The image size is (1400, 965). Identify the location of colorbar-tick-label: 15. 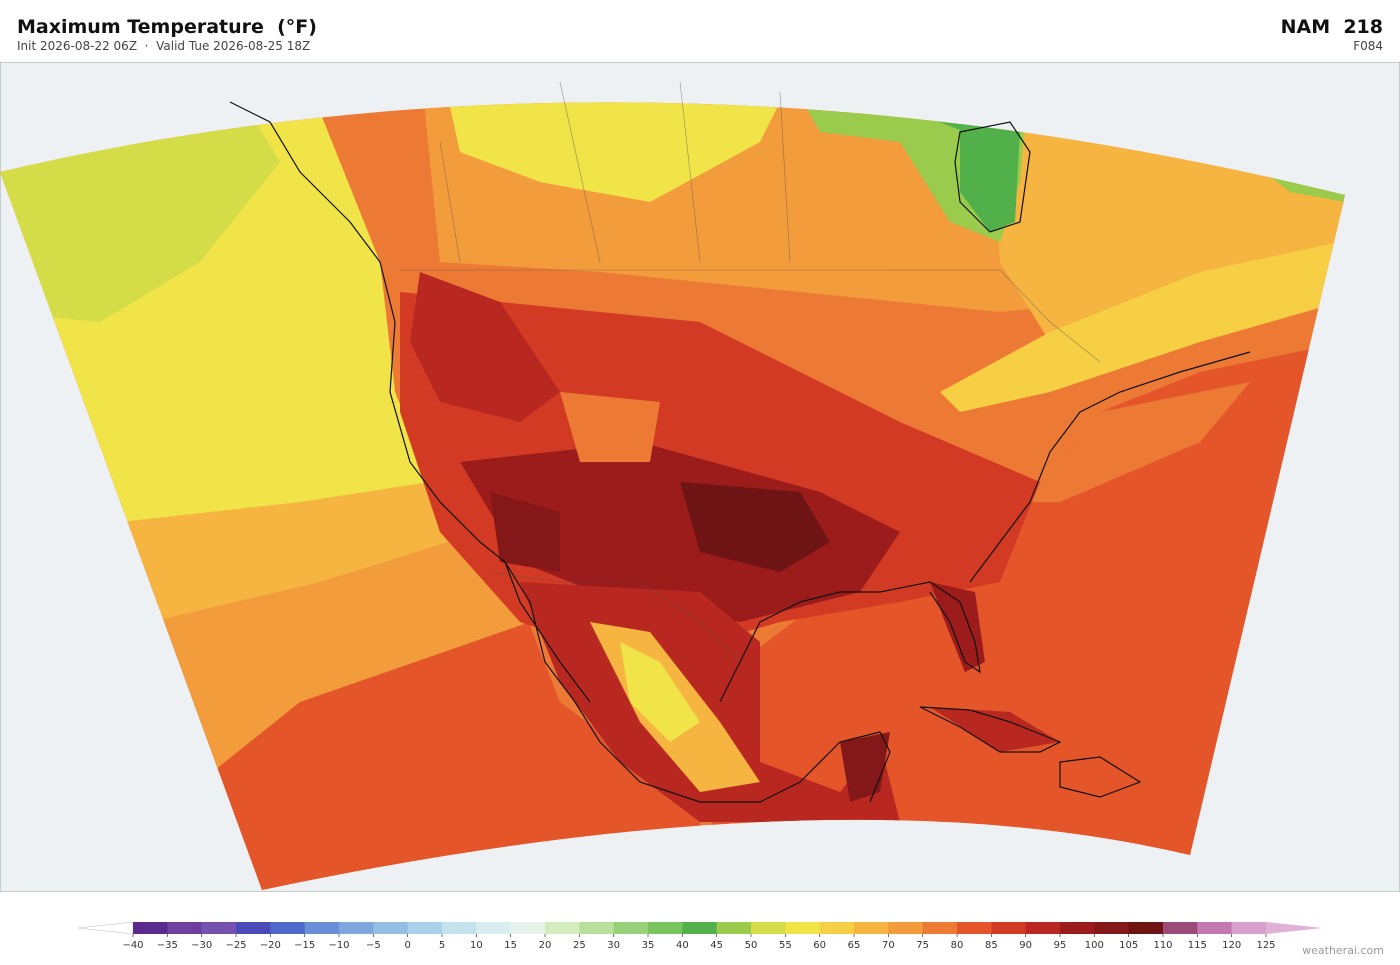
(510, 945).